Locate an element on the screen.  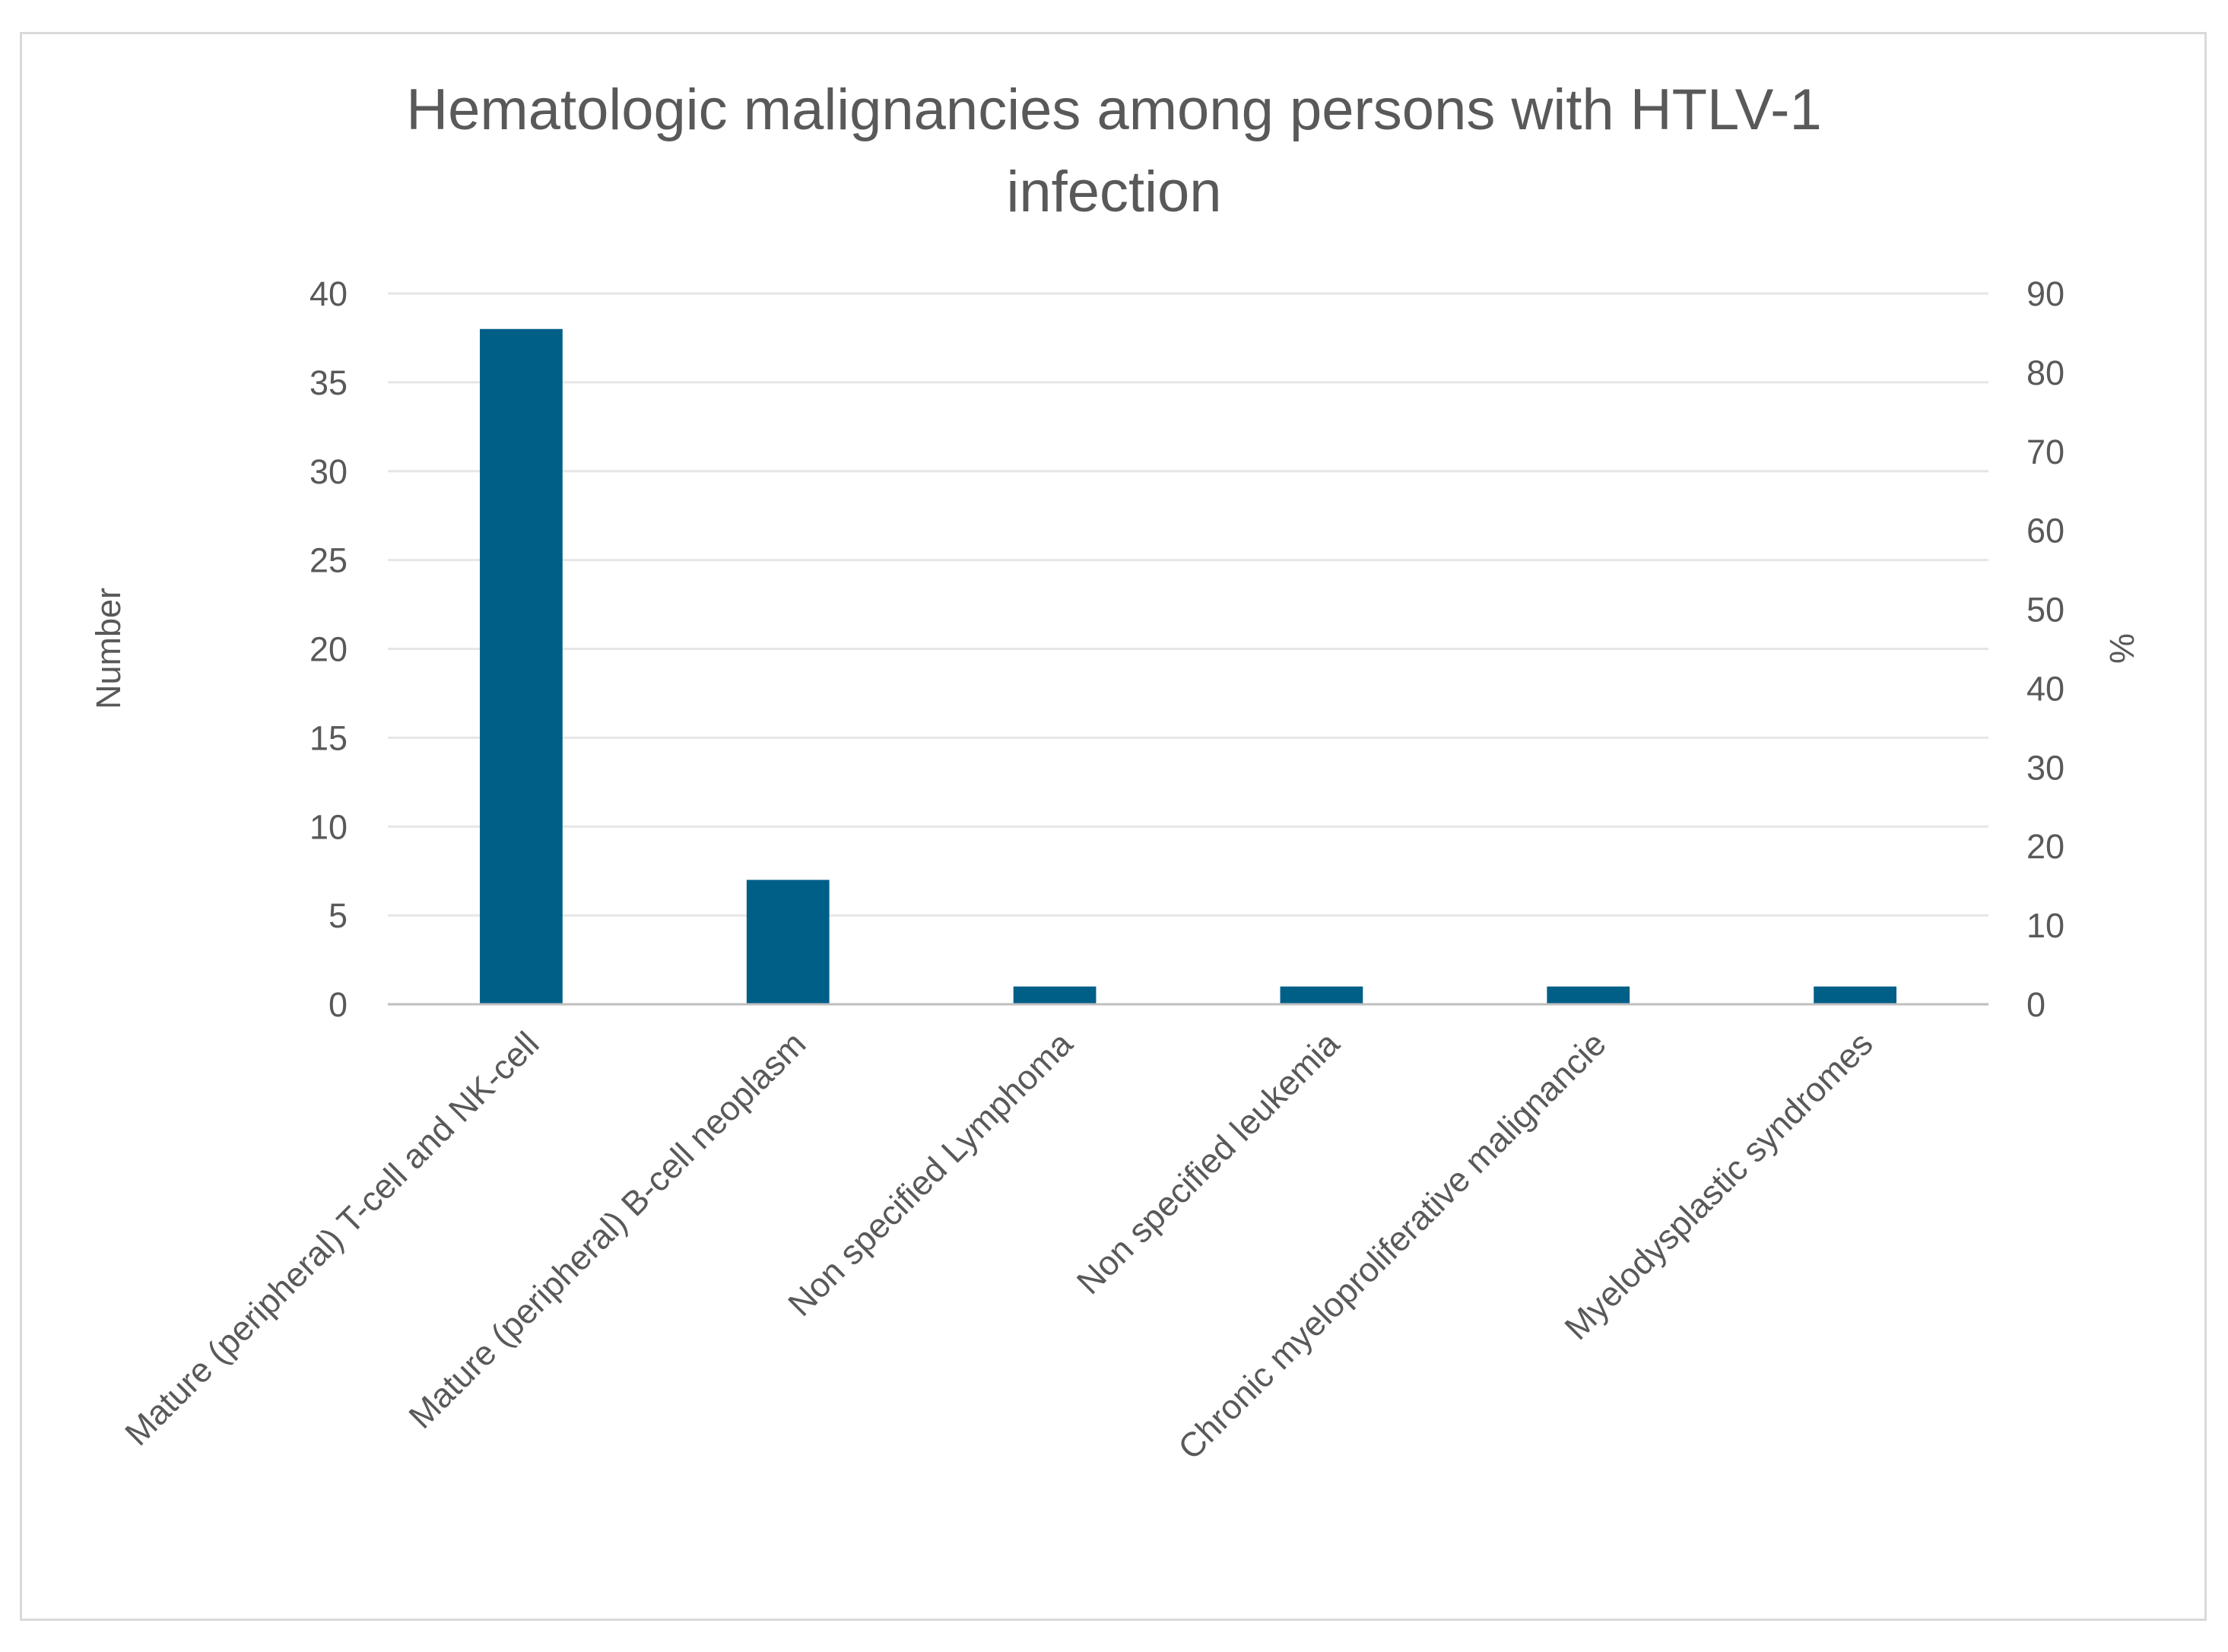
y-tick-label: 20 is located at coordinates (328, 649).